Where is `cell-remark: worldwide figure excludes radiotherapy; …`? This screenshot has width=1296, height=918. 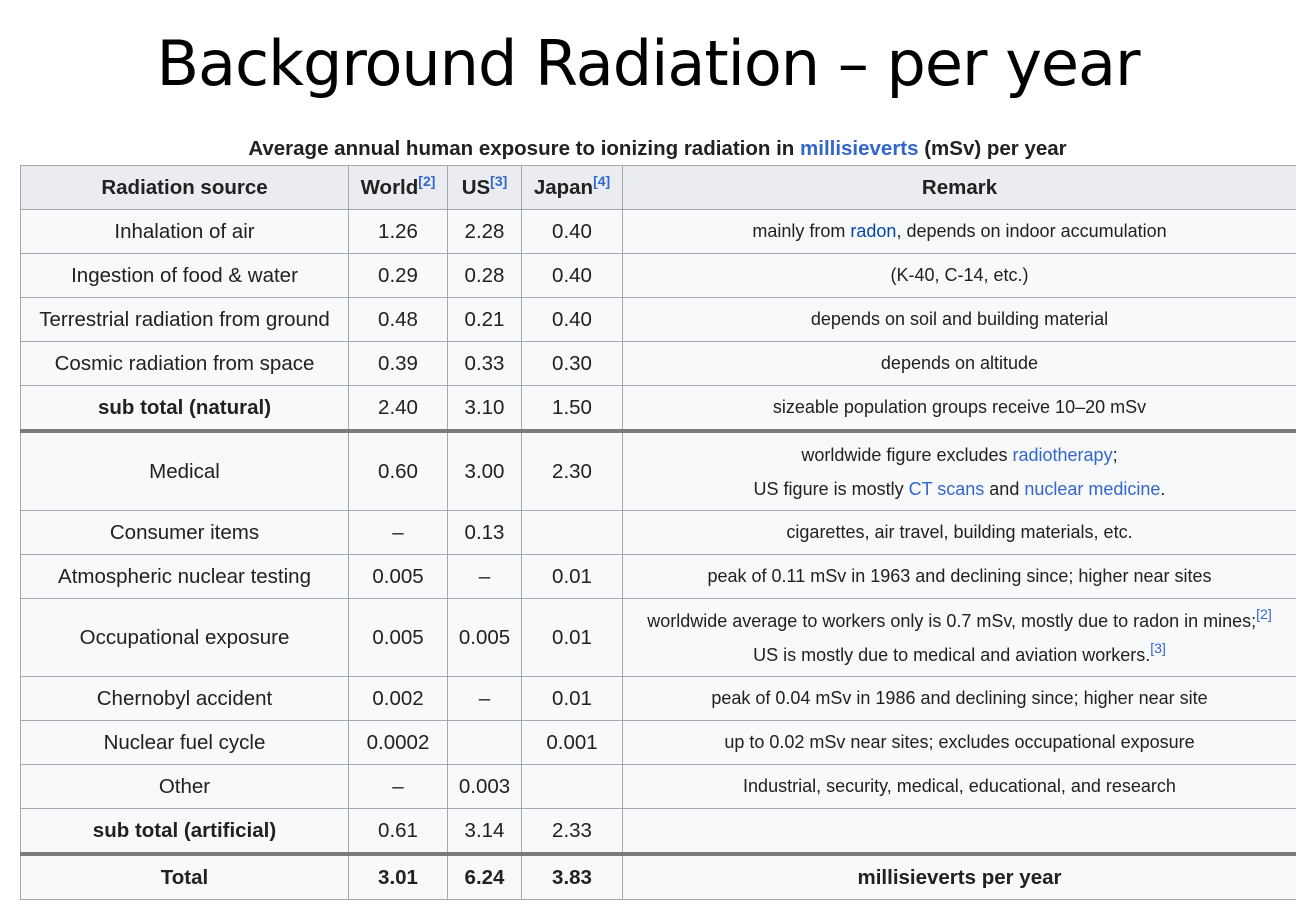 cell-remark: worldwide figure excludes radiotherapy; … is located at coordinates (959, 470).